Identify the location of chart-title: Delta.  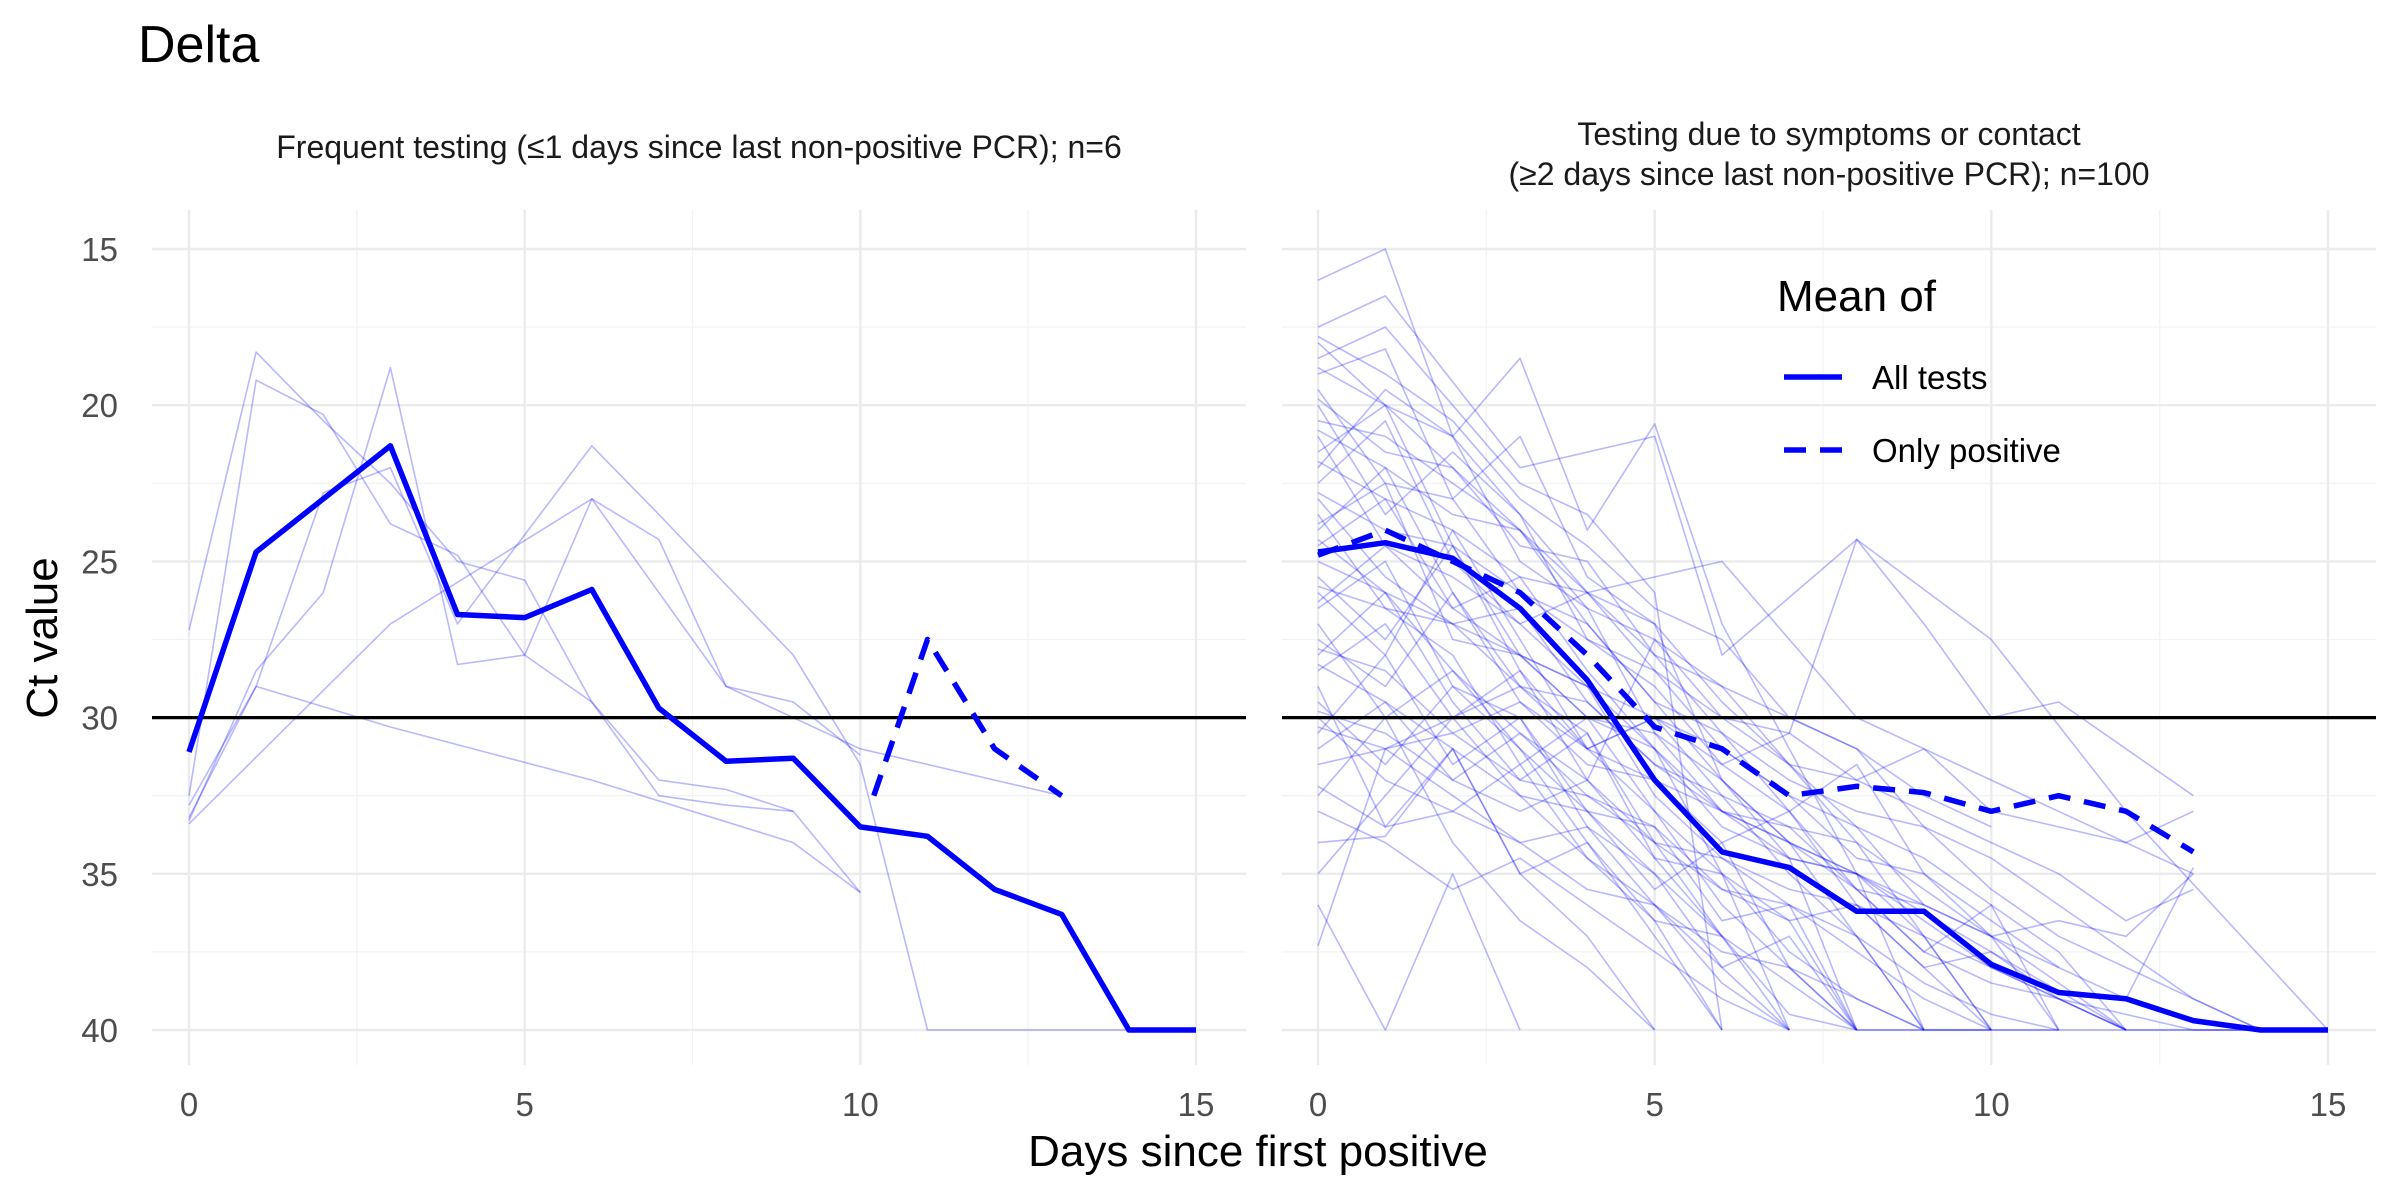
(198, 45).